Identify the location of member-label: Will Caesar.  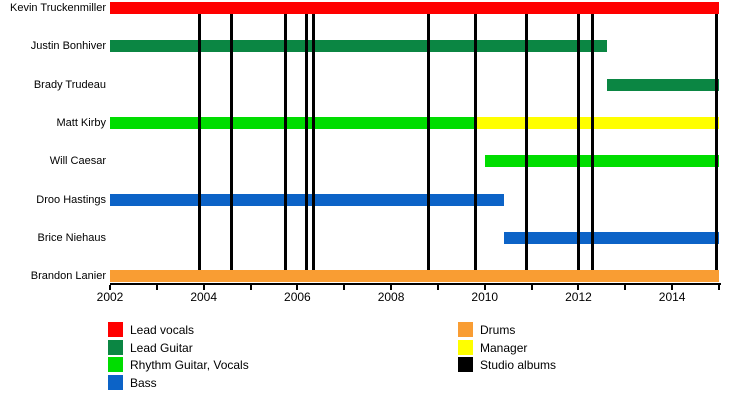
(77, 161).